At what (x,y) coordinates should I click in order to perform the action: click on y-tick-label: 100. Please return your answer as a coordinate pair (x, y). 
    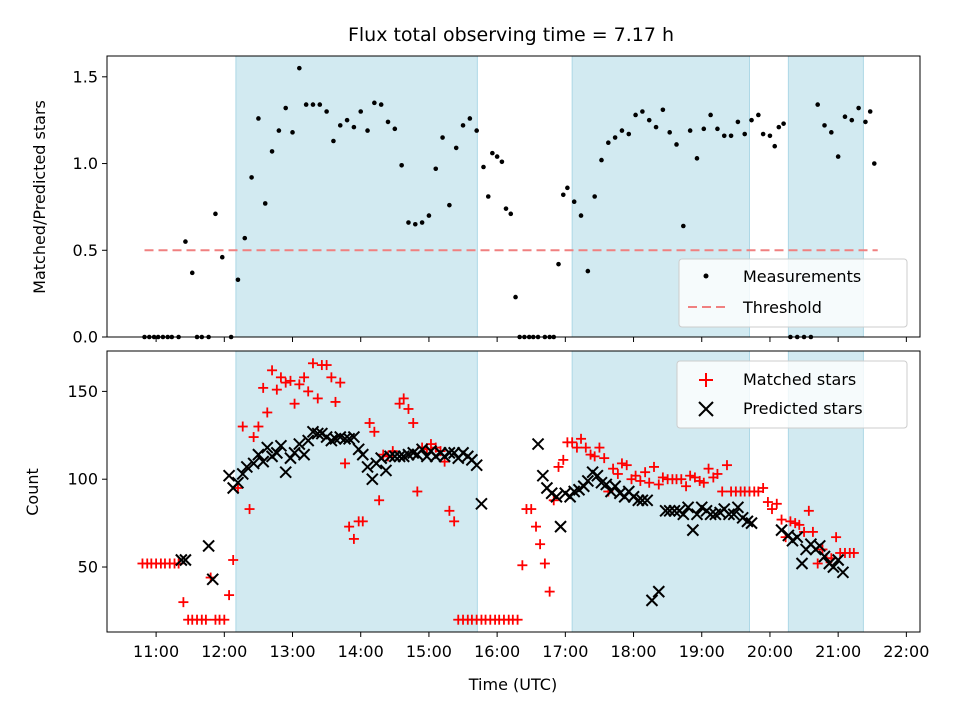
    Looking at the image, I should click on (82, 479).